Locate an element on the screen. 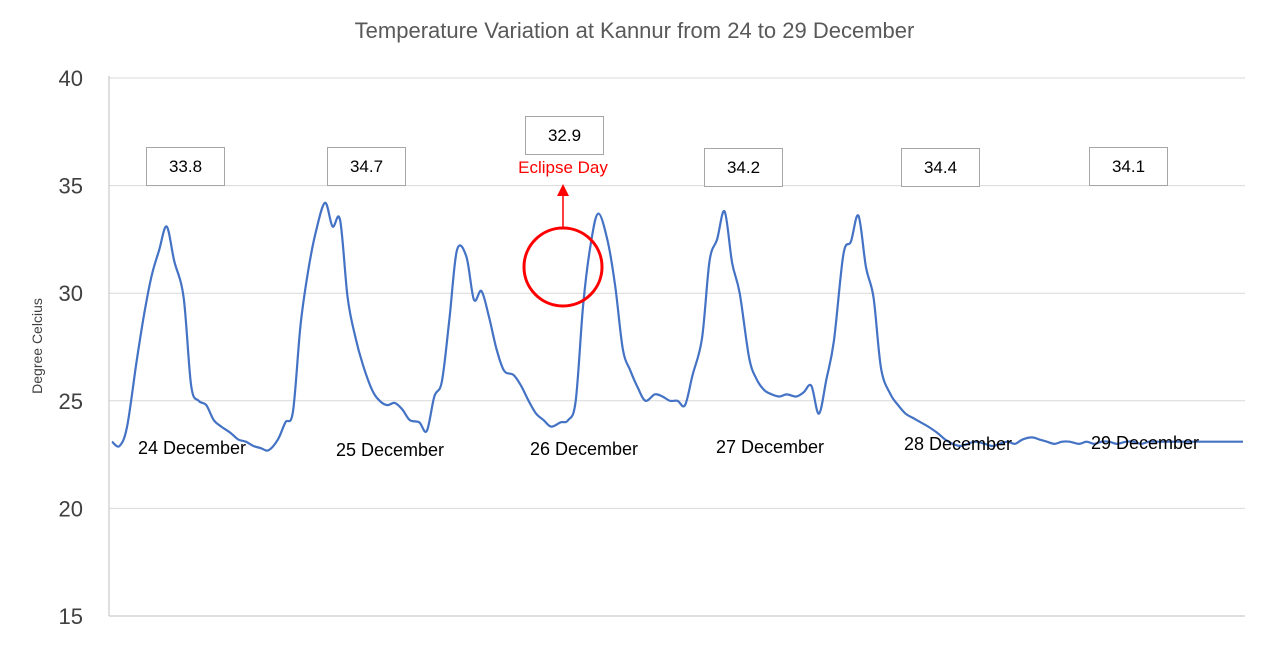 The image size is (1269, 645). day-label: 25 December is located at coordinates (390, 450).